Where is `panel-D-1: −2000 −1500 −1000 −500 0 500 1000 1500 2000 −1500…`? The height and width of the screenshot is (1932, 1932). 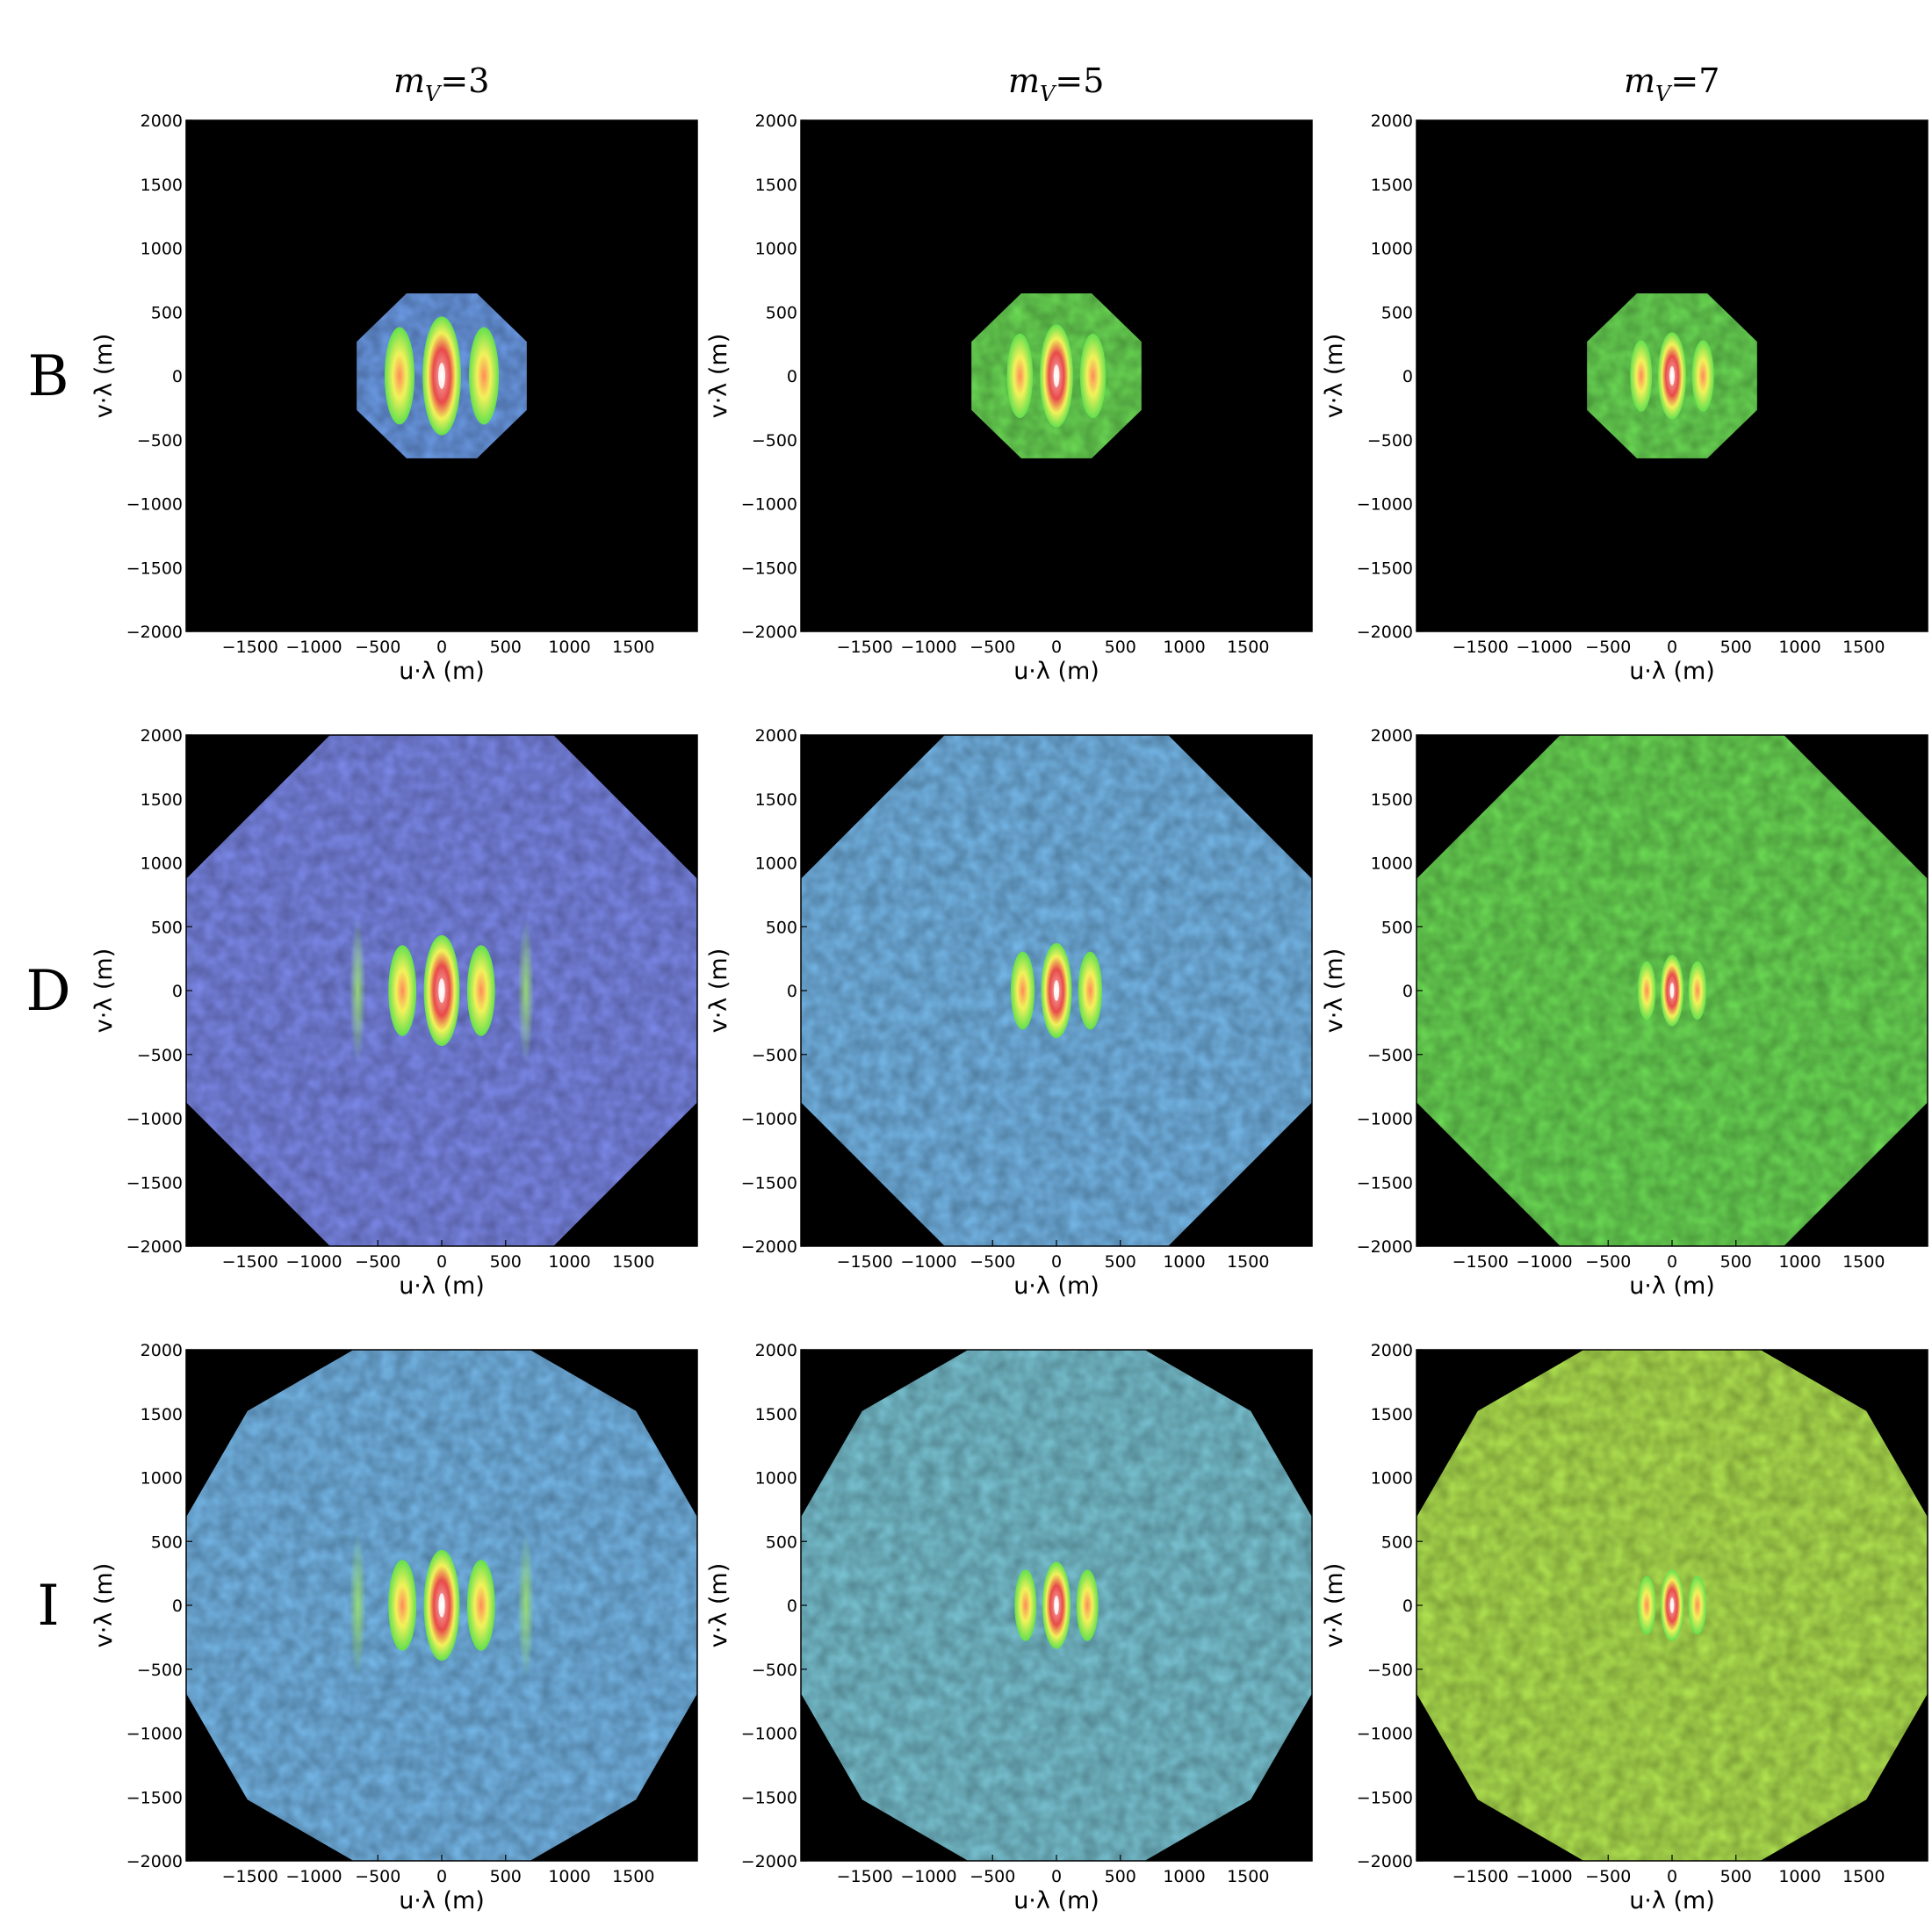 panel-D-1: −2000 −1500 −1000 −500 0 500 1000 1500 2000 −1500… is located at coordinates (394, 1013).